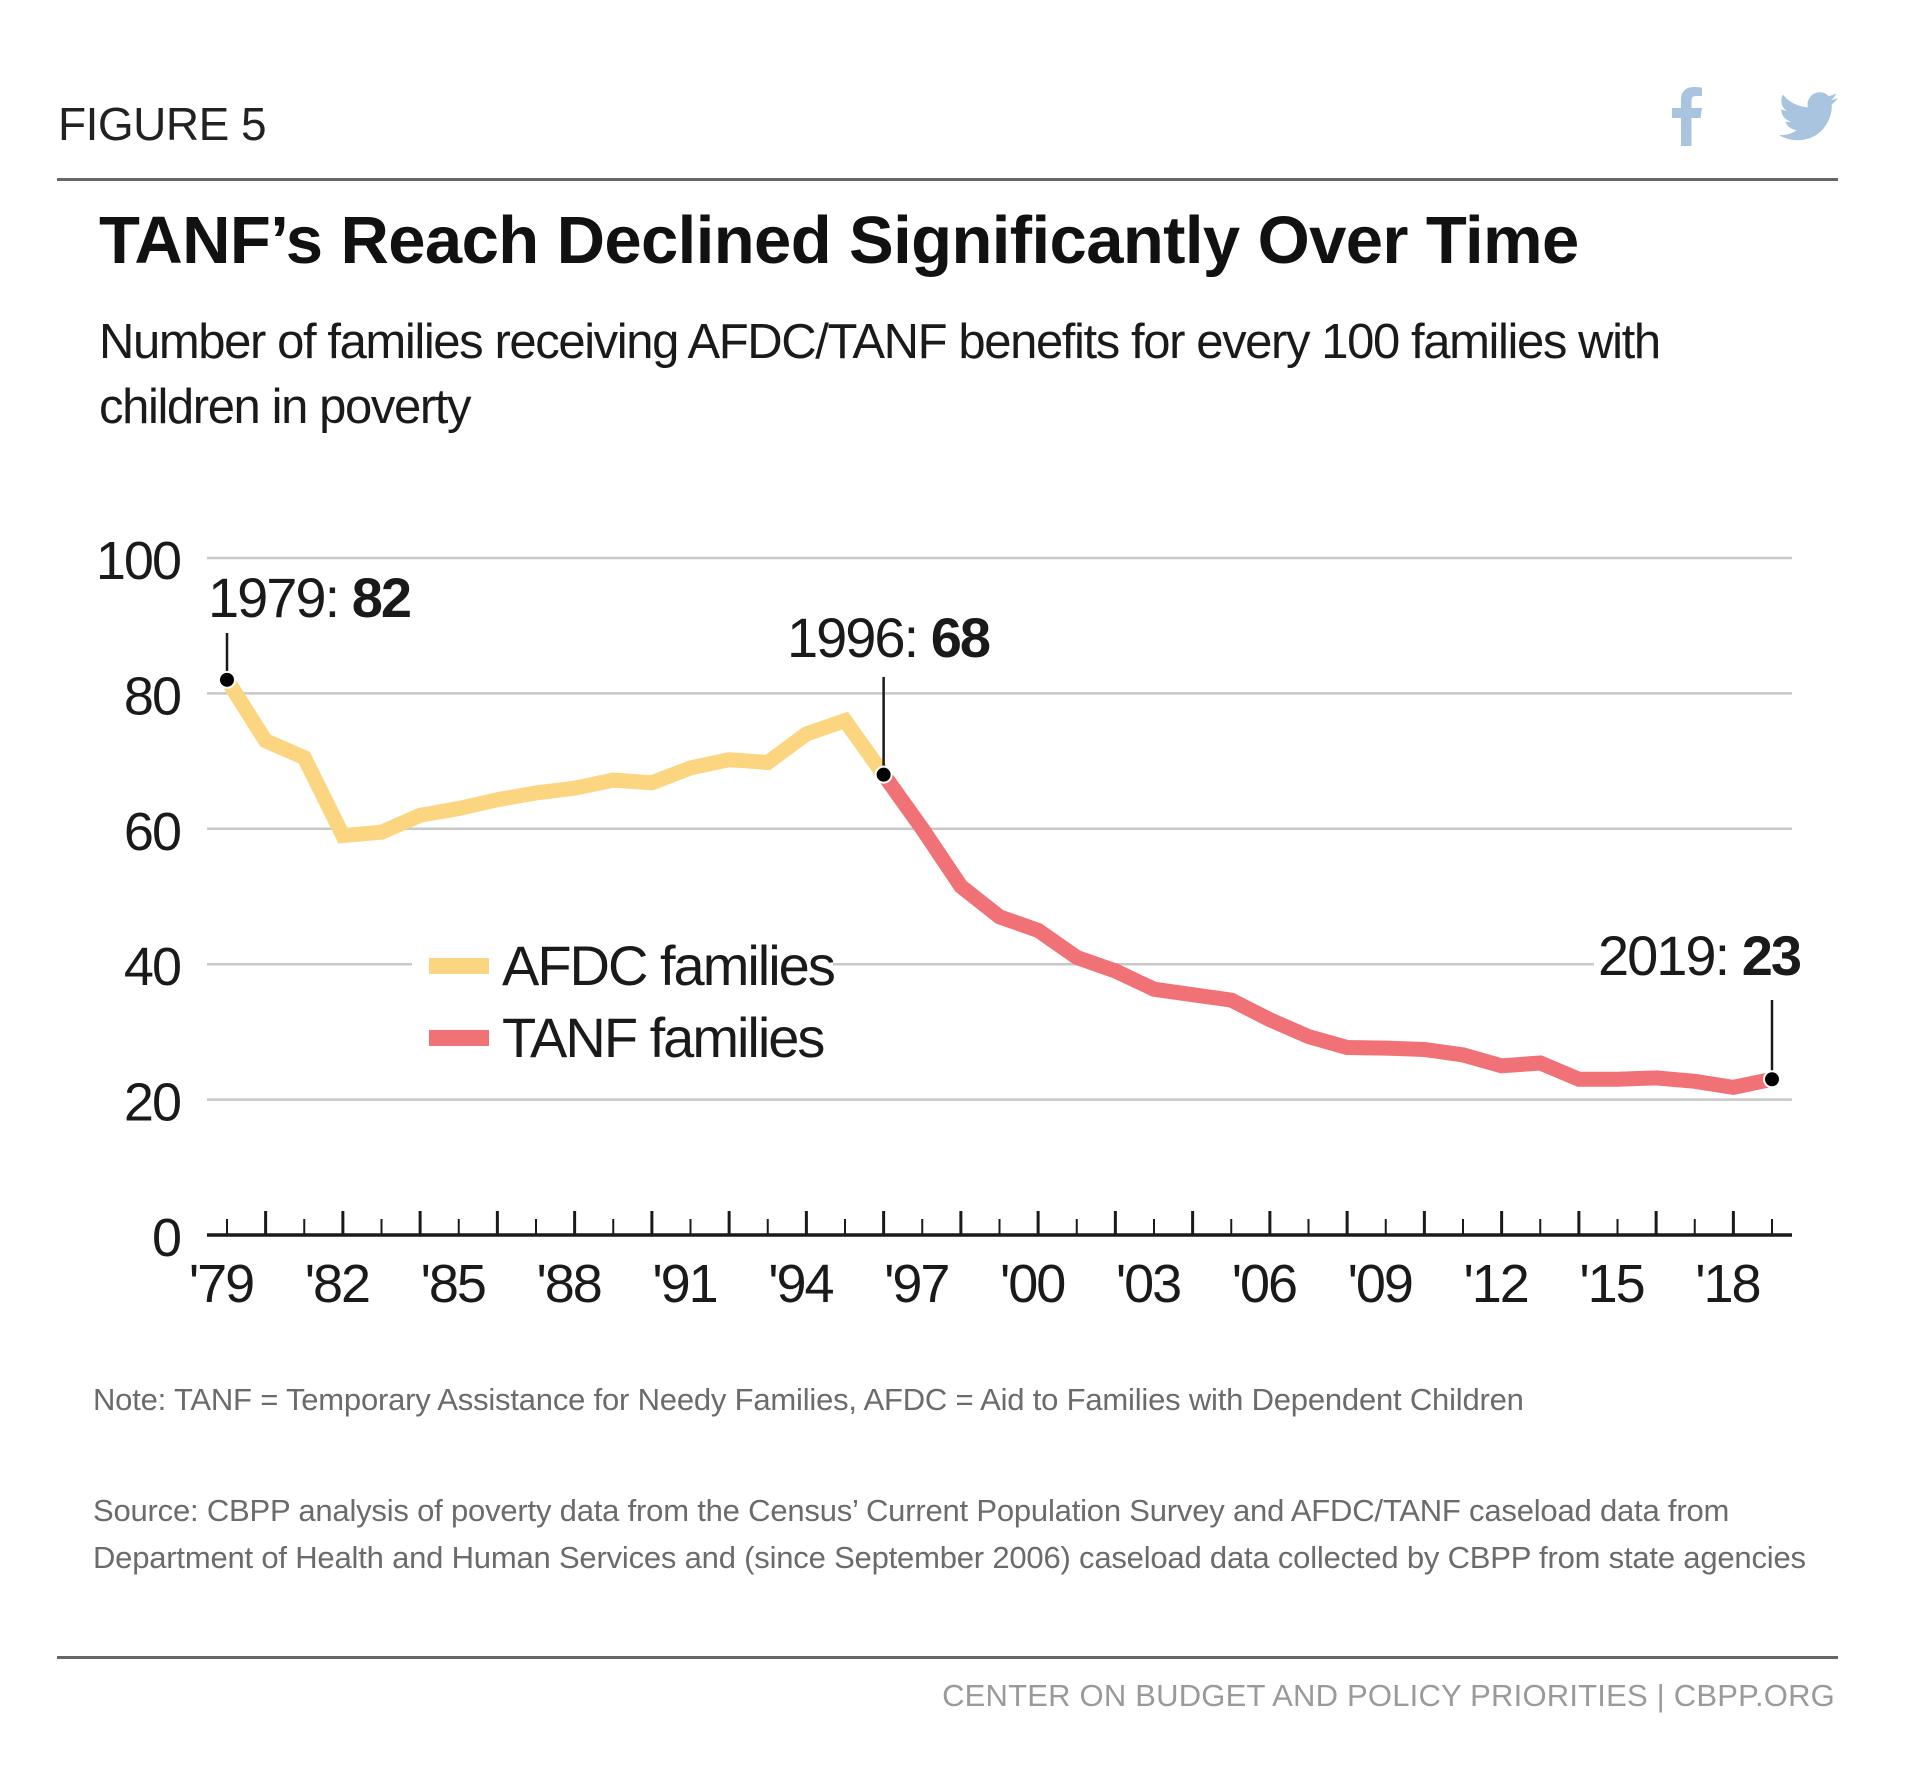 The image size is (1920, 1785). I want to click on x-tick-label: '91, so click(684, 1284).